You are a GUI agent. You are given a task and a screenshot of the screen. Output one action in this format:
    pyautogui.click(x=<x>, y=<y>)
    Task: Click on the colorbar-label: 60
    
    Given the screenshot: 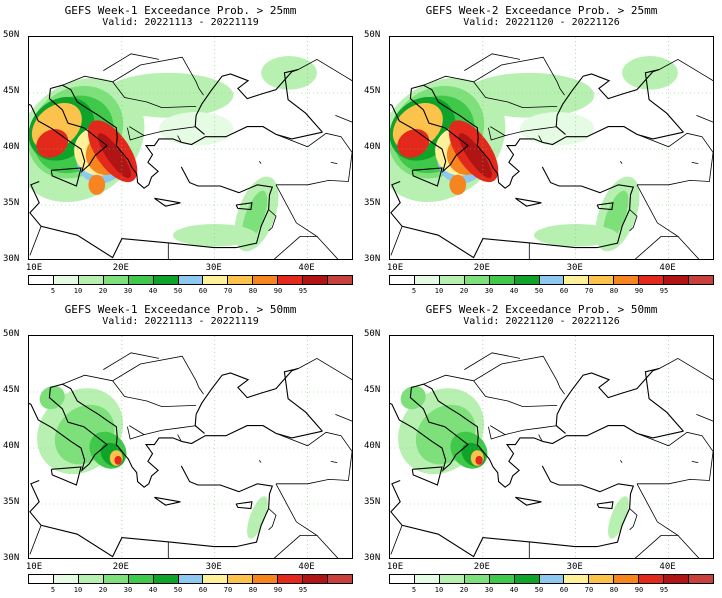 What is the action you would take?
    pyautogui.click(x=564, y=291)
    